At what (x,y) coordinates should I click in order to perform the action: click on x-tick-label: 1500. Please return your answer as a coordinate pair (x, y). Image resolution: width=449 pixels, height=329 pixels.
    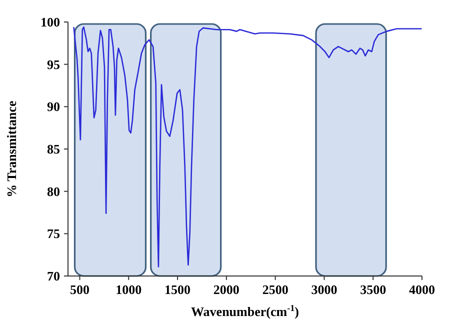
    Looking at the image, I should click on (177, 289).